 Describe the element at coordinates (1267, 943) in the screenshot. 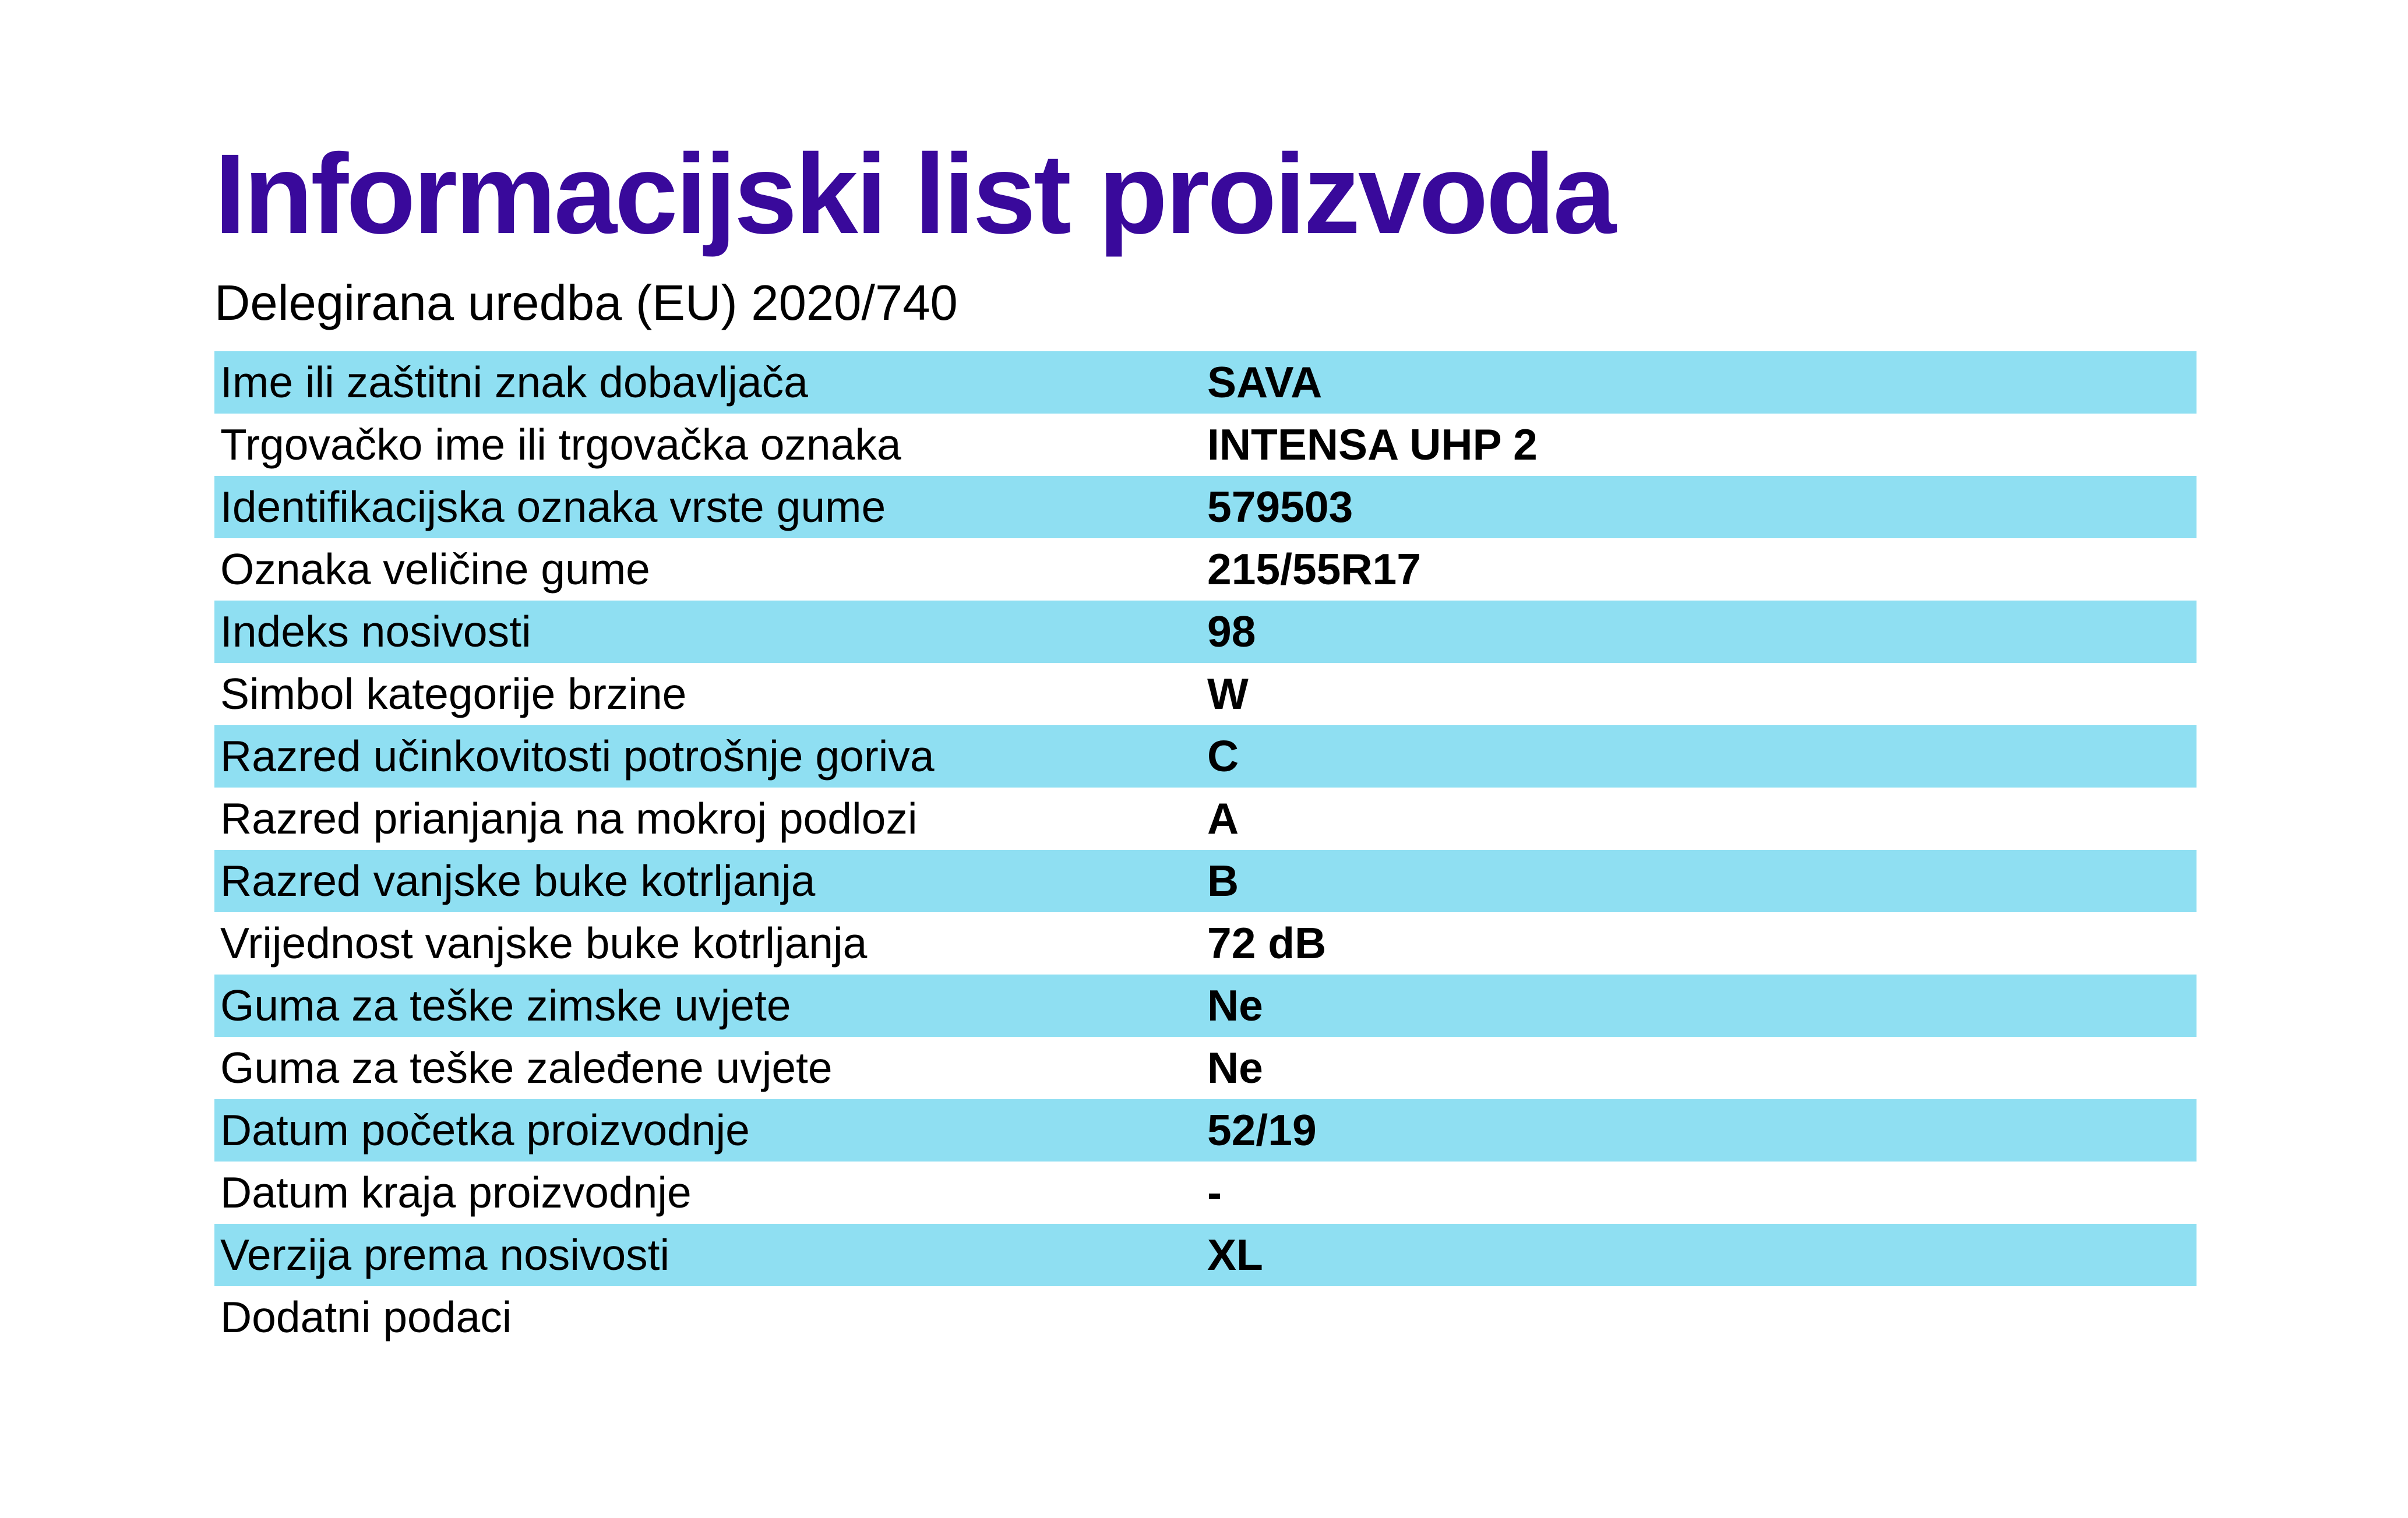

I see `row-value: 72 dB` at that location.